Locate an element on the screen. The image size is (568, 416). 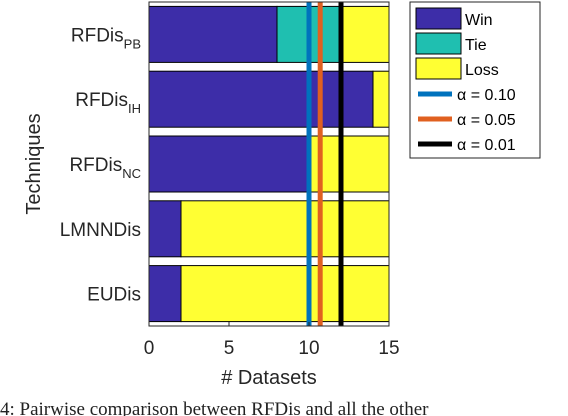
legend-label-loss: Loss is located at coordinates (482, 70).